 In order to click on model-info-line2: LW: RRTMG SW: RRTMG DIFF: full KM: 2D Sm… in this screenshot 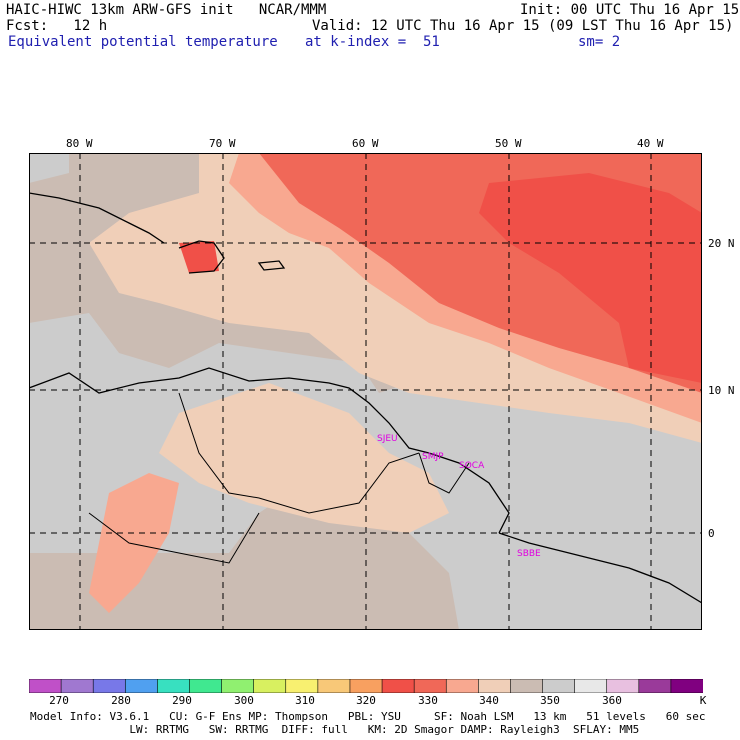, I will do `click(335, 729)`.